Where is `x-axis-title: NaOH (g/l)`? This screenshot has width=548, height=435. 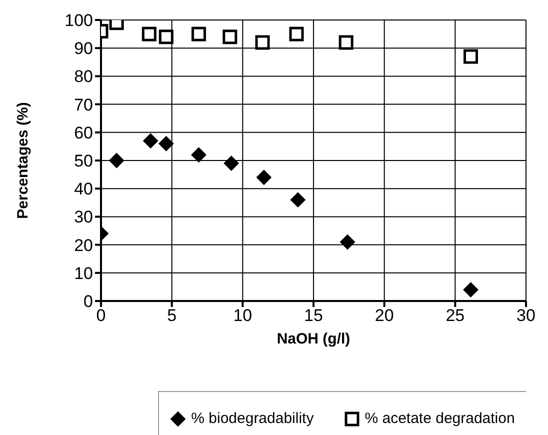
x-axis-title: NaOH (g/l) is located at coordinates (313, 339).